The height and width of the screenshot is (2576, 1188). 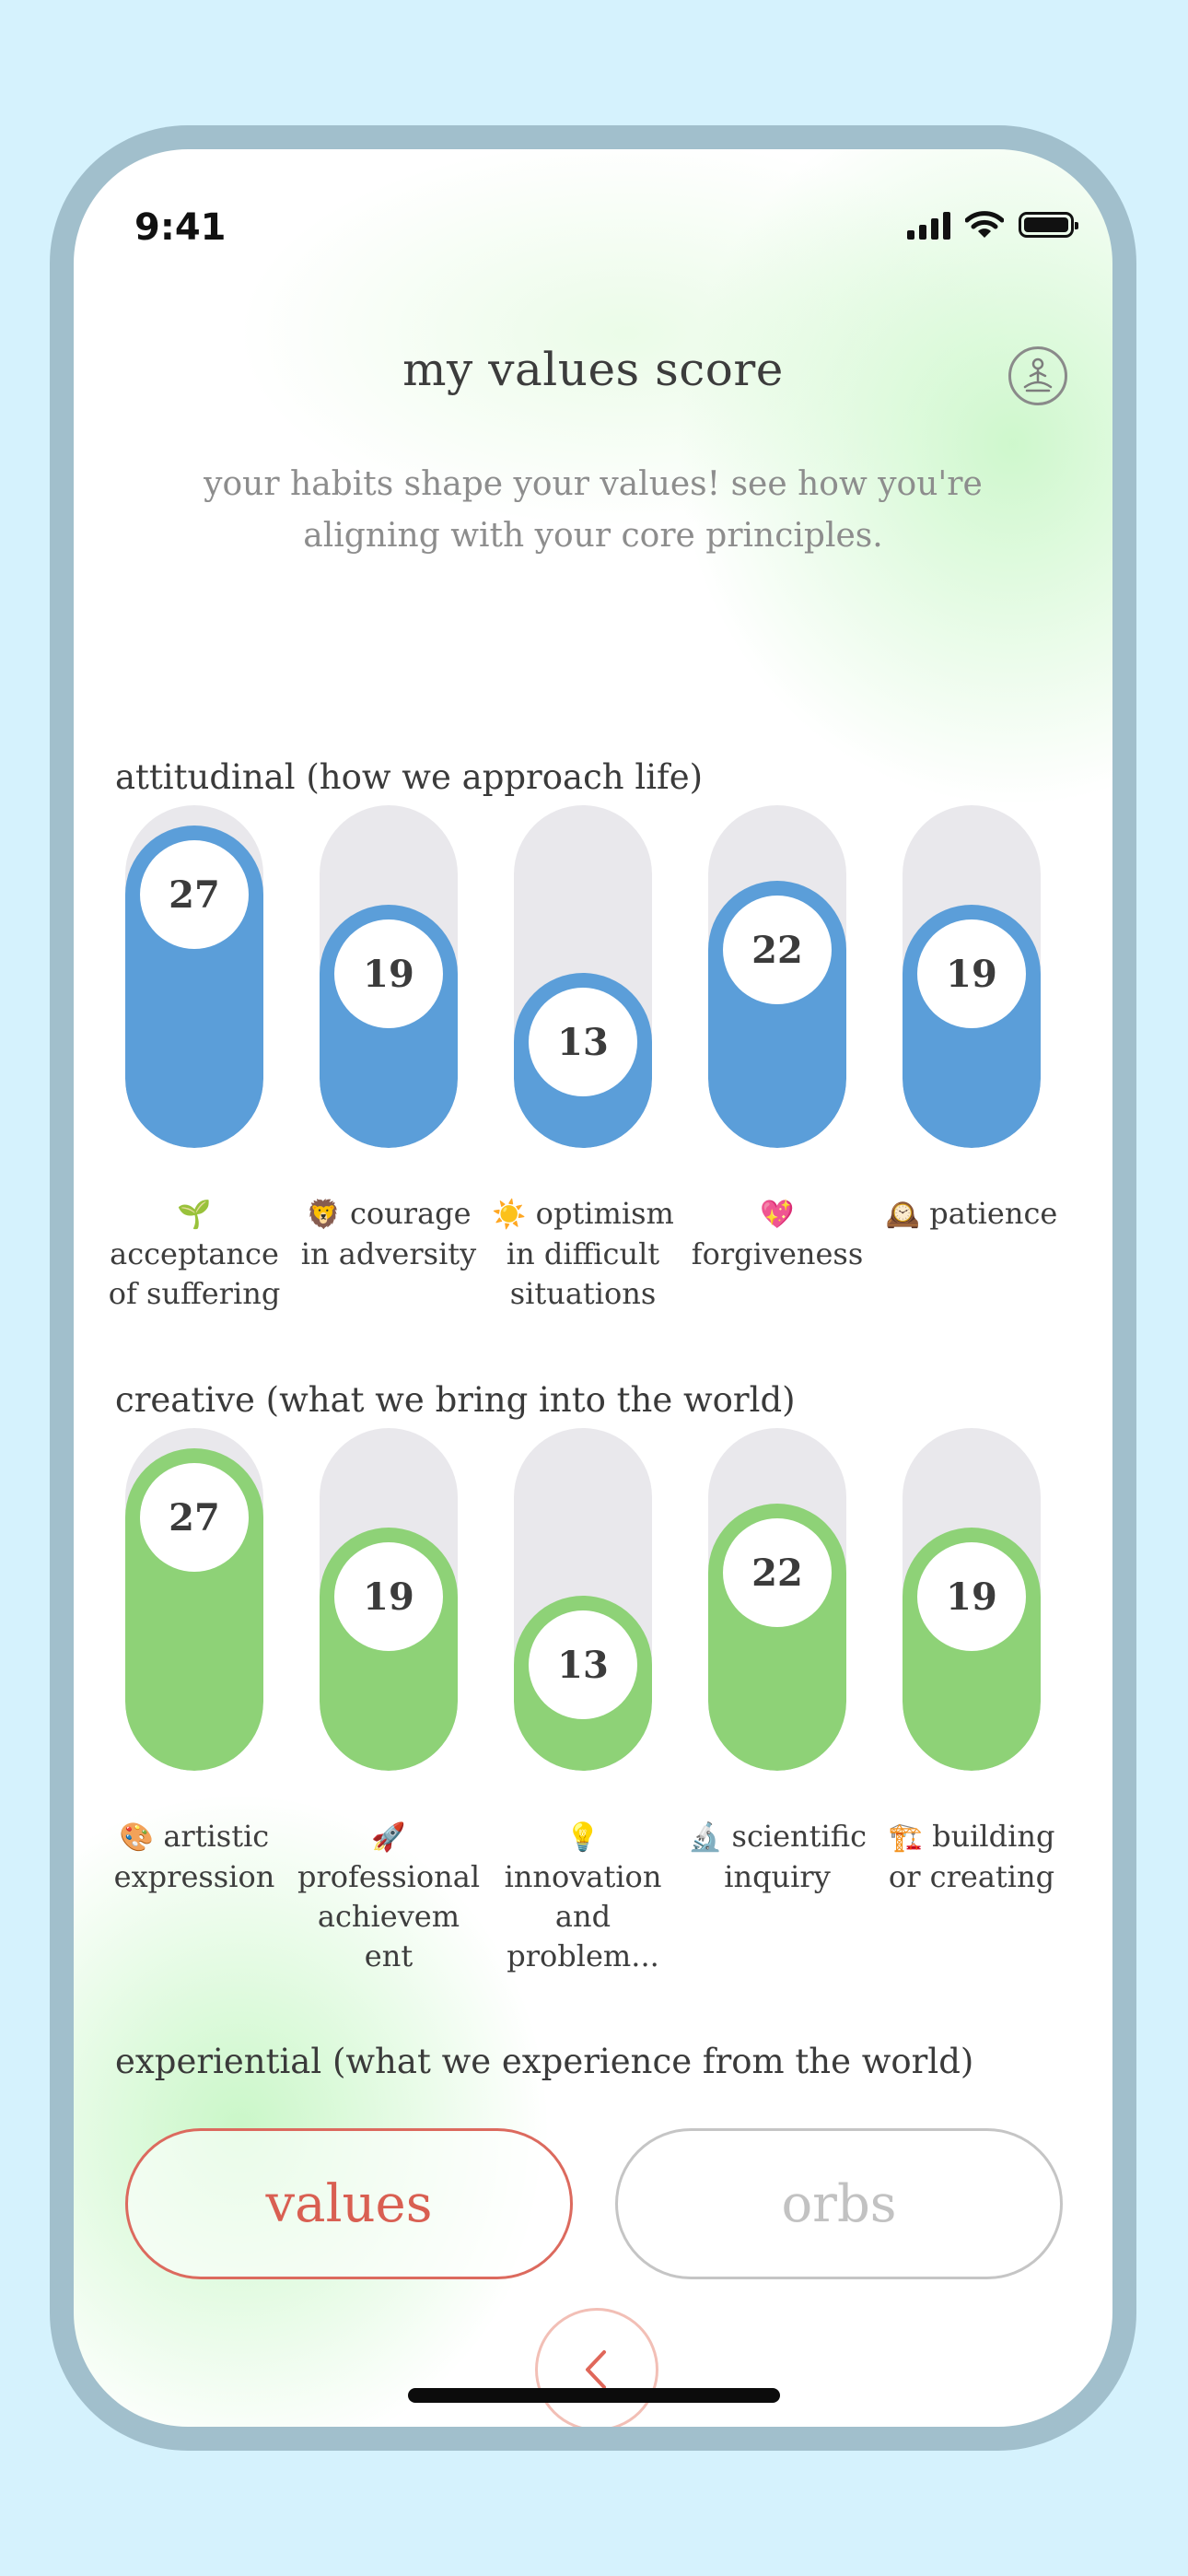 What do you see at coordinates (839, 2203) in the screenshot?
I see `orbs-toggle-button: orbs` at bounding box center [839, 2203].